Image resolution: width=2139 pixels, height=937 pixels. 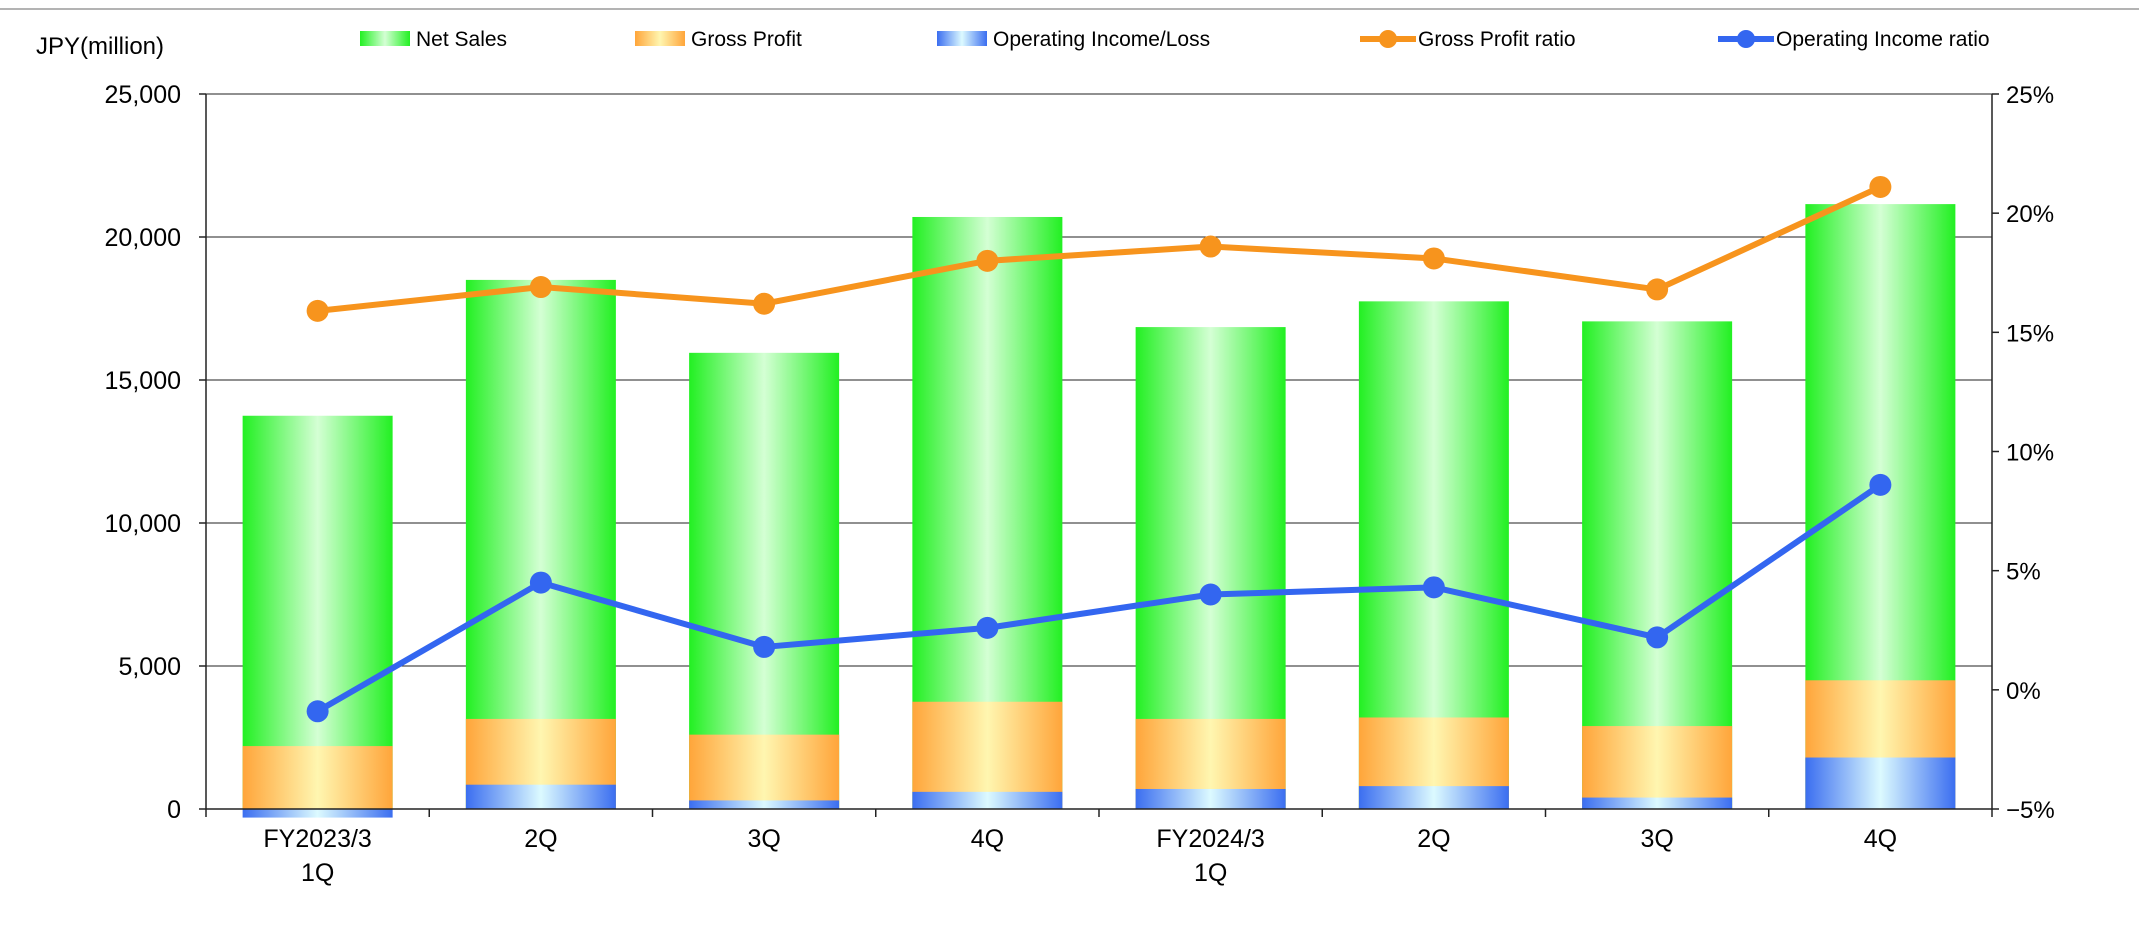 I want to click on right-tick-label: 5%, so click(x=2023, y=572).